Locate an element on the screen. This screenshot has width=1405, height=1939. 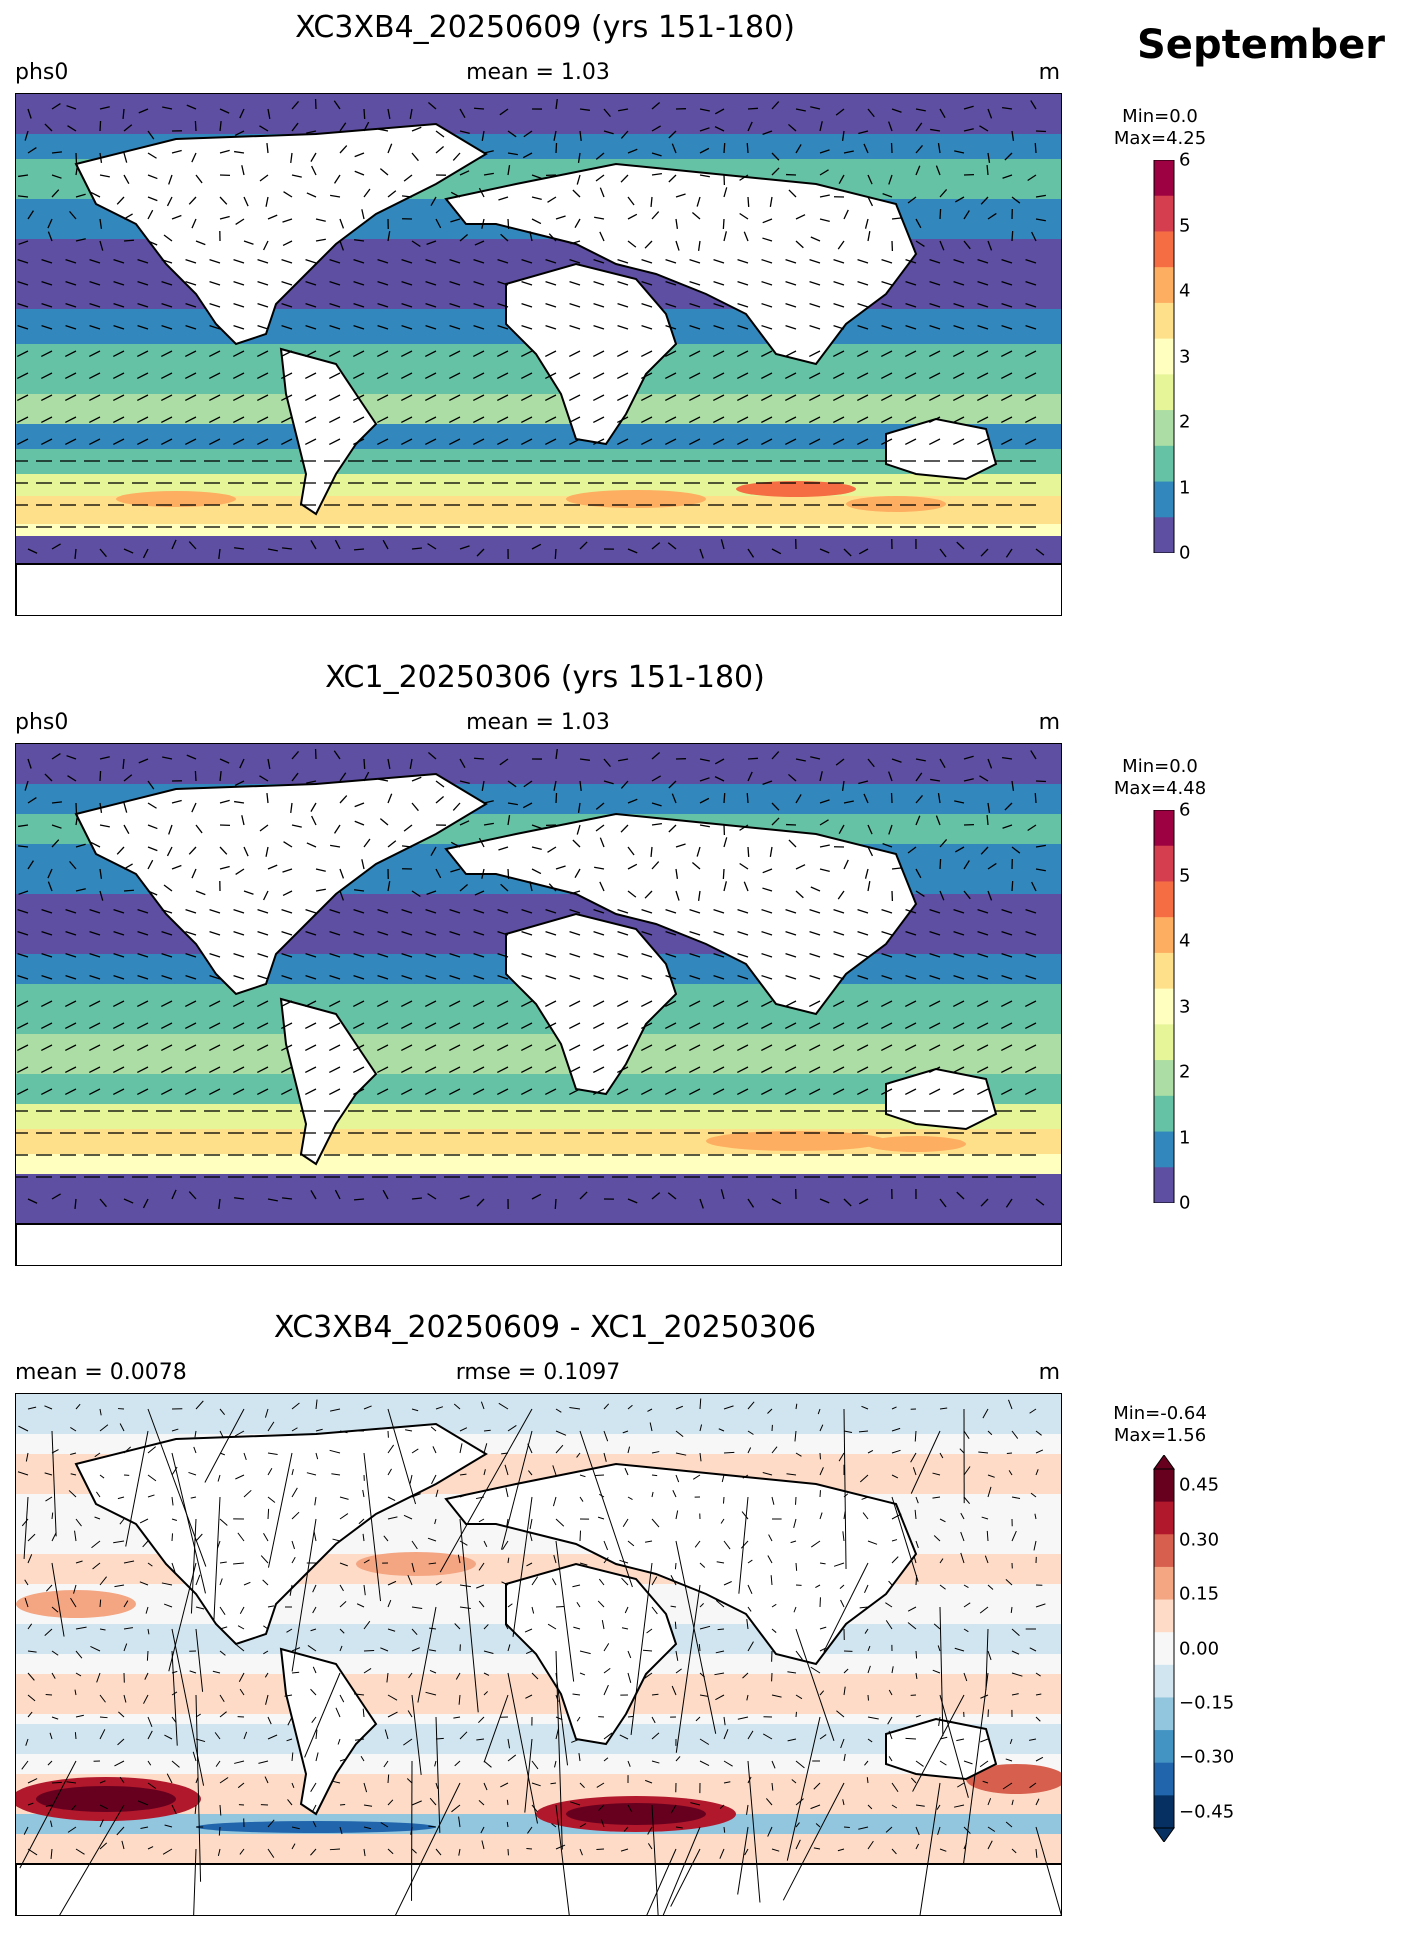
colorbar-tick-label: 0.30 is located at coordinates (1199, 1540).